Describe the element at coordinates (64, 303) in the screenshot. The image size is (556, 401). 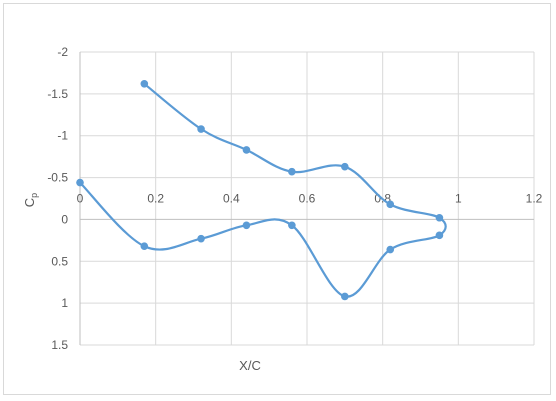
I see `y-tick-label: 1` at that location.